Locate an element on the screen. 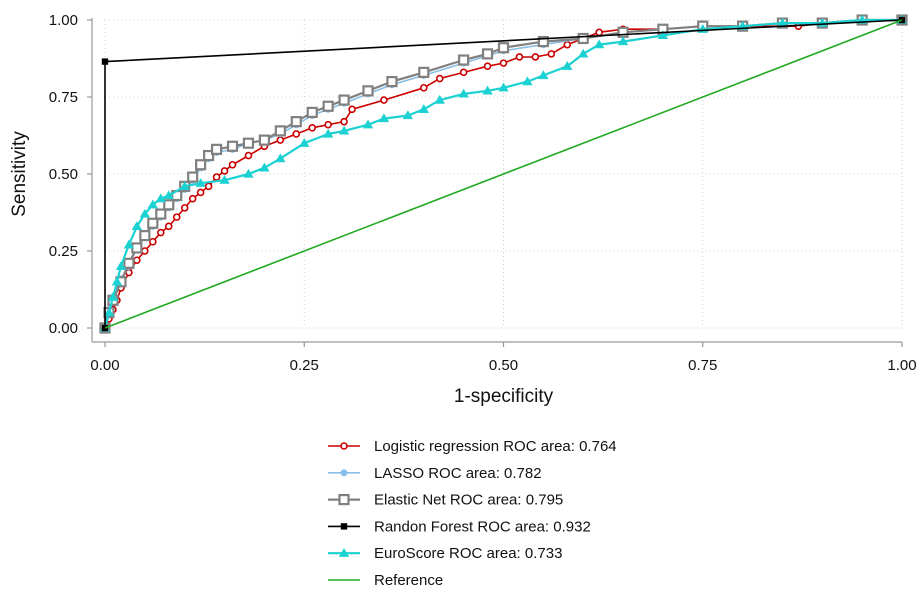  legend-item: Elastic Net ROC area: 0.795 is located at coordinates (445, 500).